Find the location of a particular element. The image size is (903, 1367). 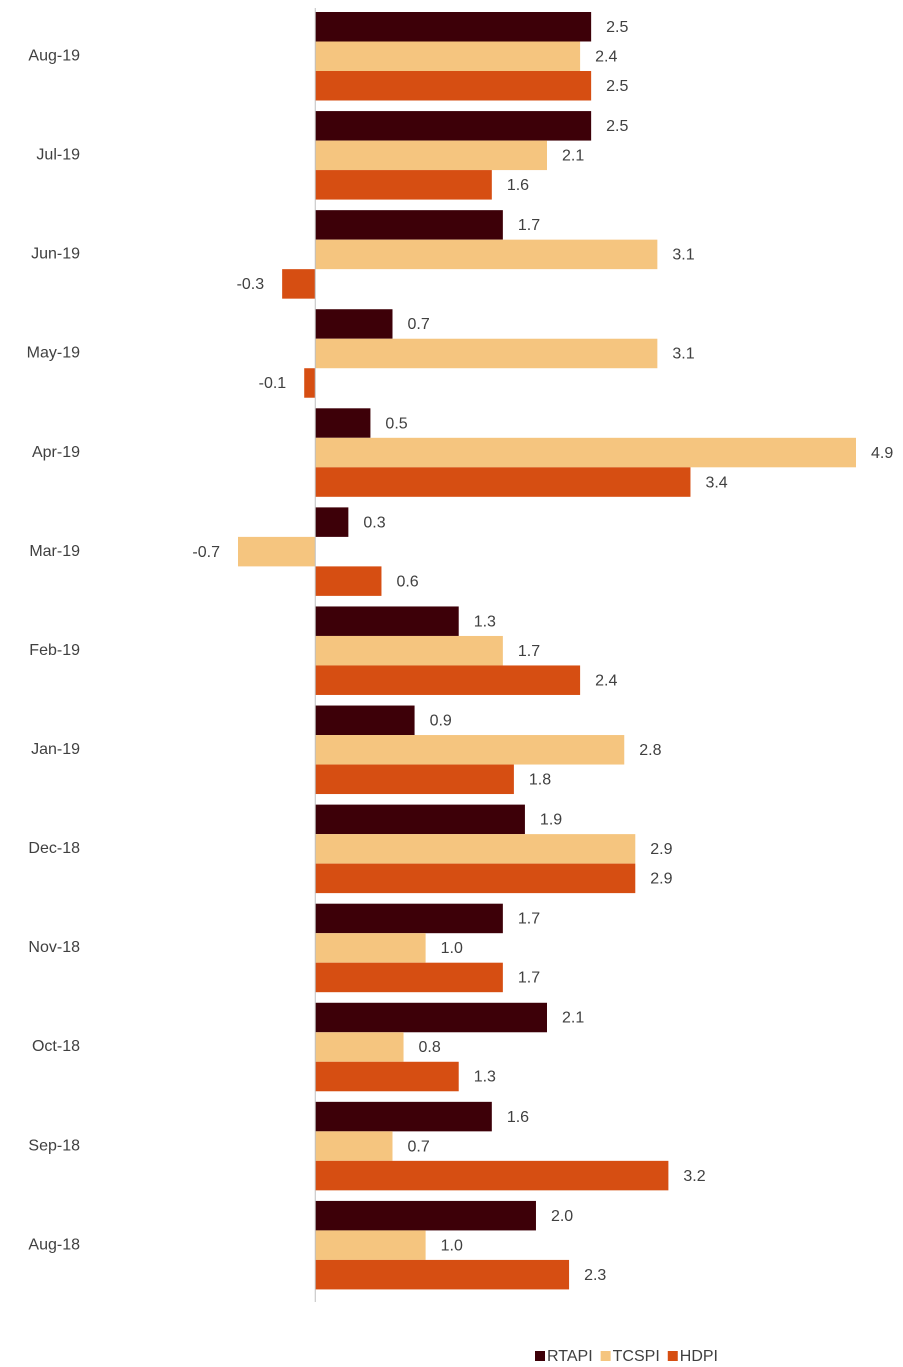

y-tick-label: Sep-18 is located at coordinates (54, 1145).